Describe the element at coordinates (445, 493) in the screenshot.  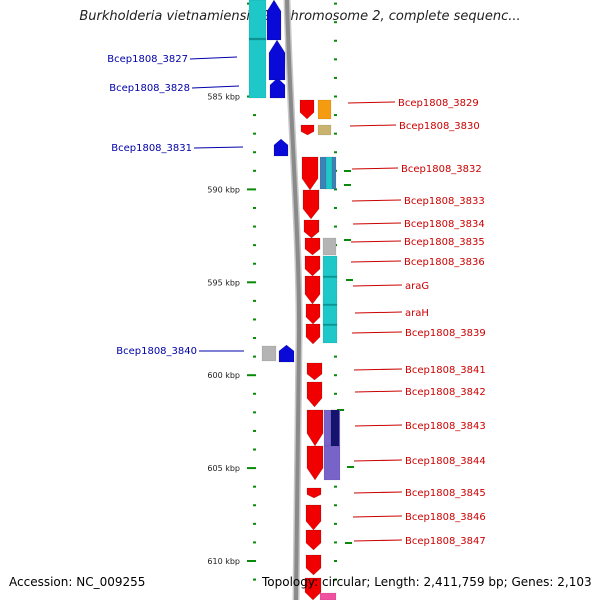
I see `gene-label-right: Bcep1808_3845` at that location.